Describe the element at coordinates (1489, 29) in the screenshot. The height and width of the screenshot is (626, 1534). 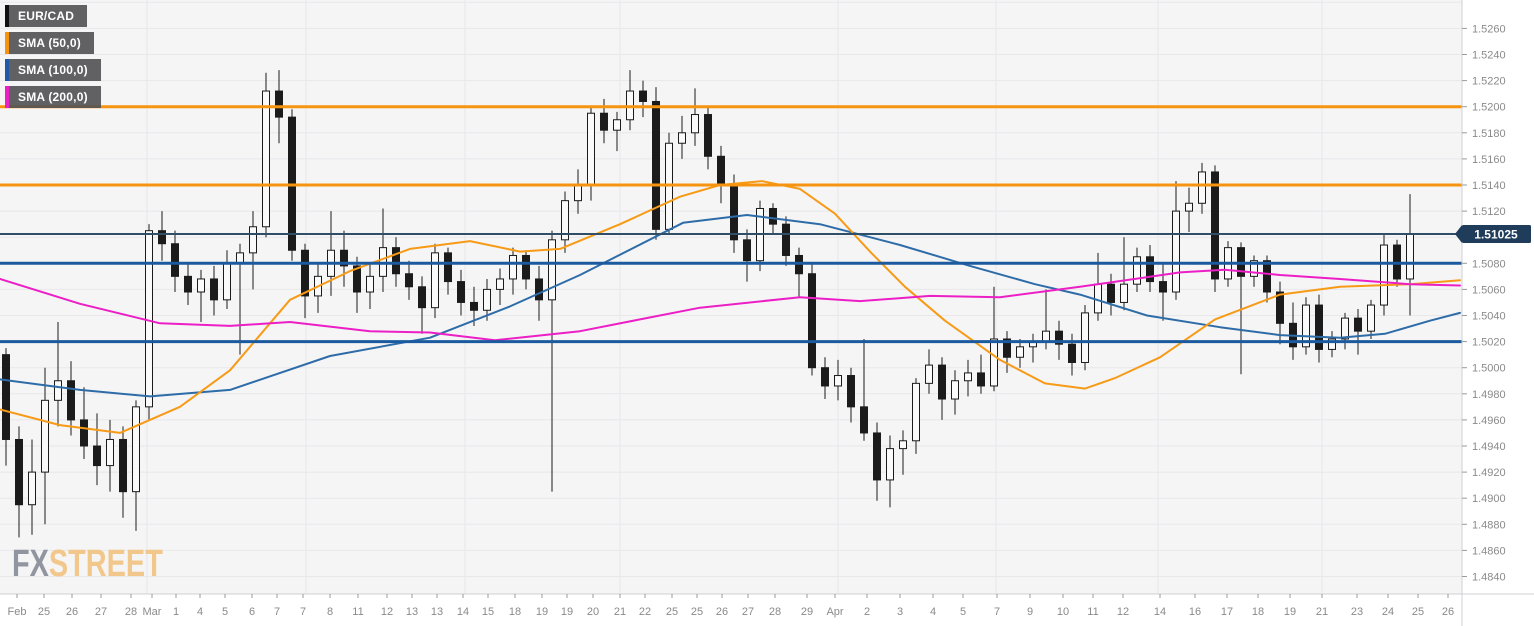
I see `price-tick-label: 1.5260` at that location.